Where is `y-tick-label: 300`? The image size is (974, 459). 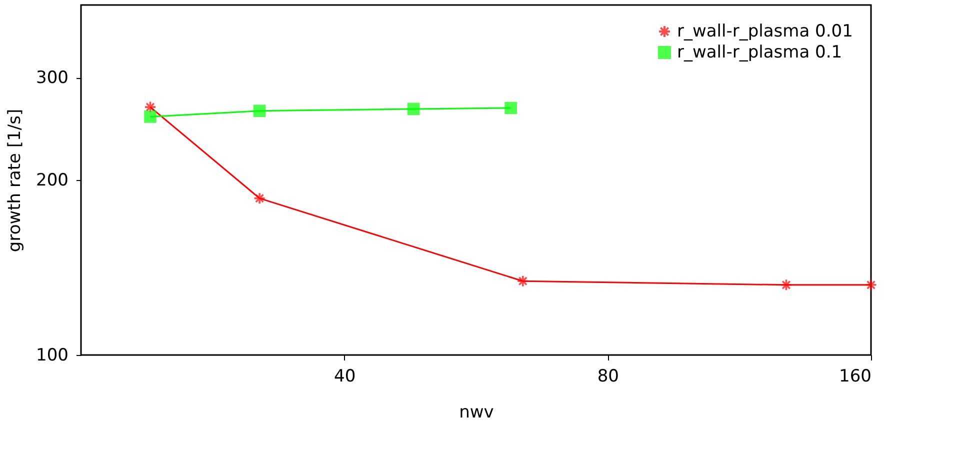
y-tick-label: 300 is located at coordinates (52, 78).